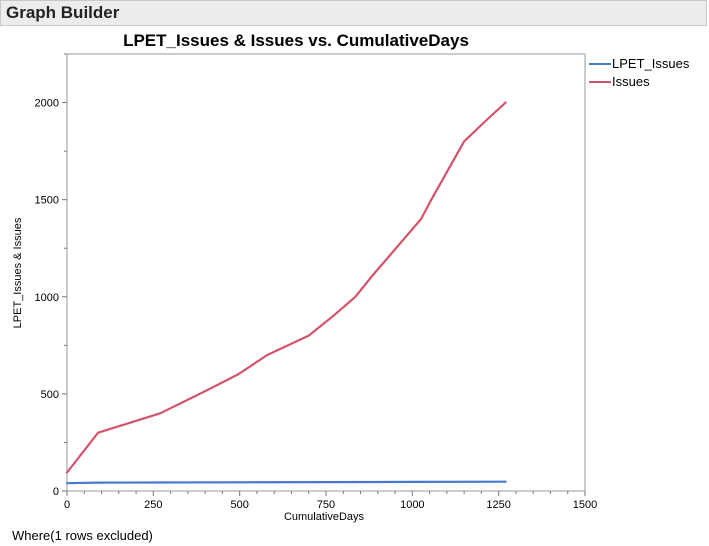 The height and width of the screenshot is (546, 709). I want to click on excluded-rows-note: Where(1 rows excluded), so click(82, 535).